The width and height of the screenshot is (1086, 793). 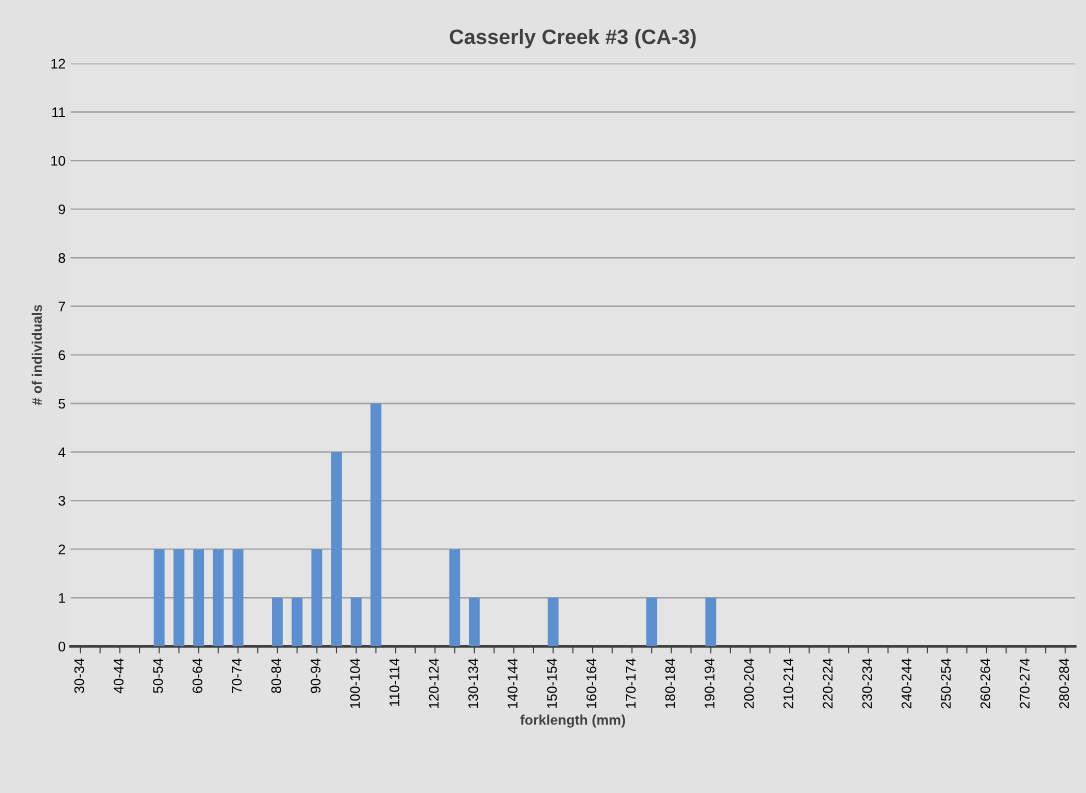 I want to click on y-tick-label: 10, so click(x=58, y=160).